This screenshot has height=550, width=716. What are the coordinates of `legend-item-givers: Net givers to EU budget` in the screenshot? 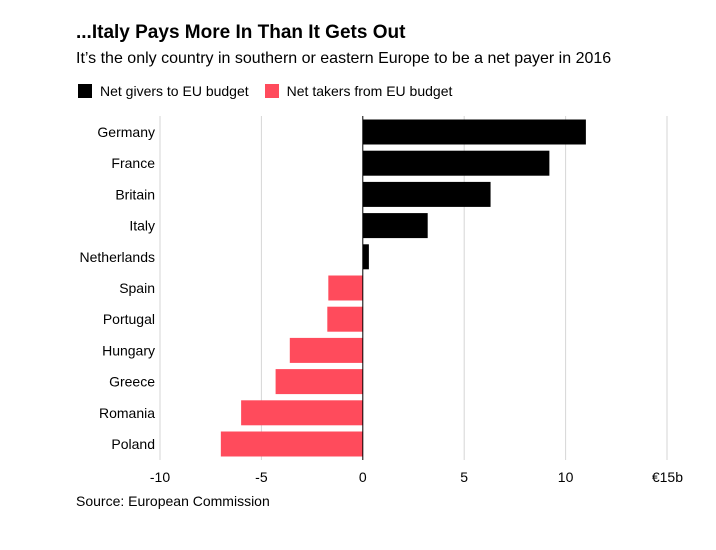 It's located at (163, 91).